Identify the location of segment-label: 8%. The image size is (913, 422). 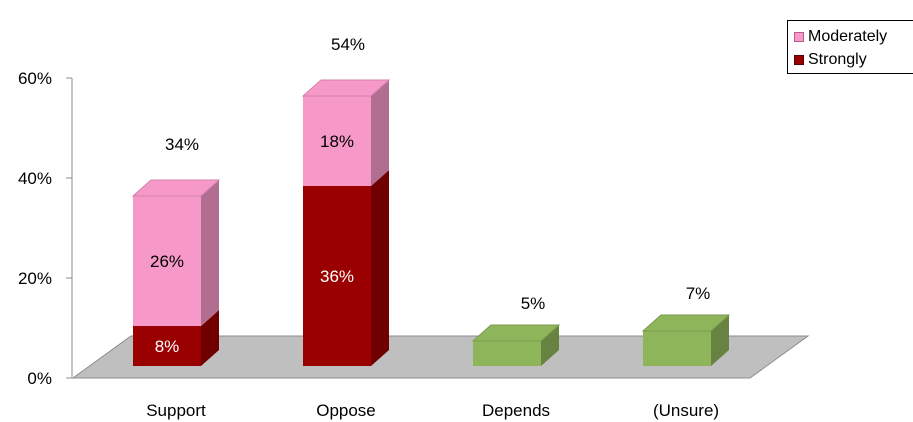
(167, 346).